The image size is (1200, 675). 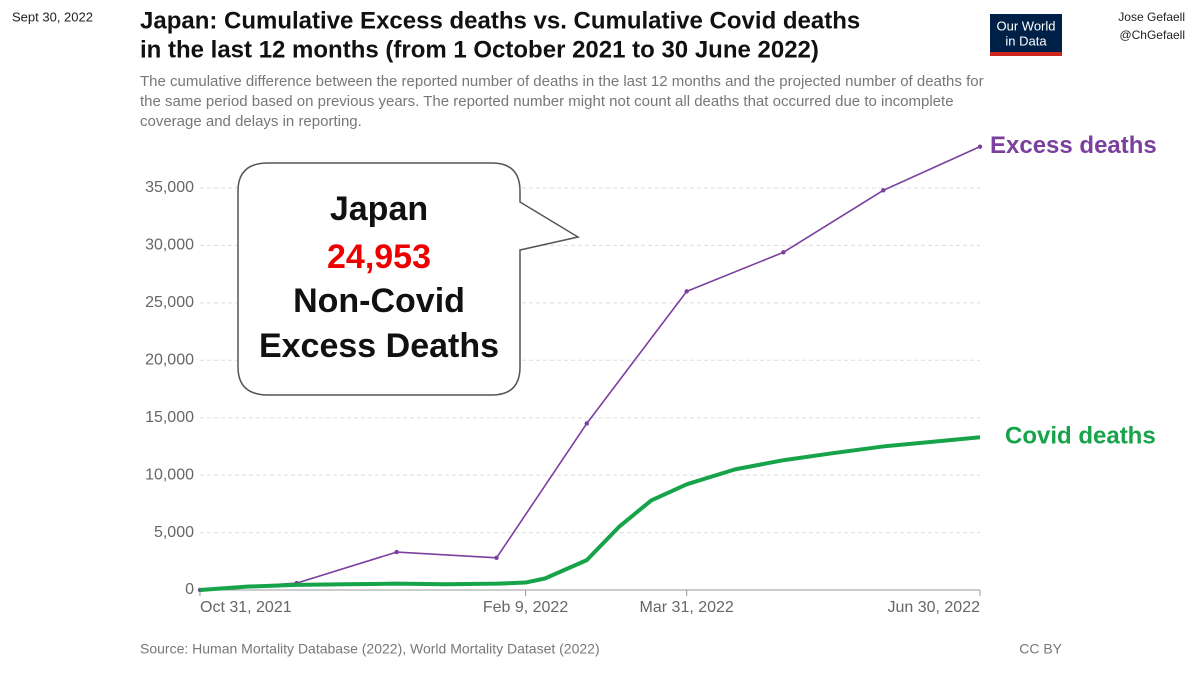 What do you see at coordinates (1026, 40) in the screenshot?
I see `logo-text: in Data` at bounding box center [1026, 40].